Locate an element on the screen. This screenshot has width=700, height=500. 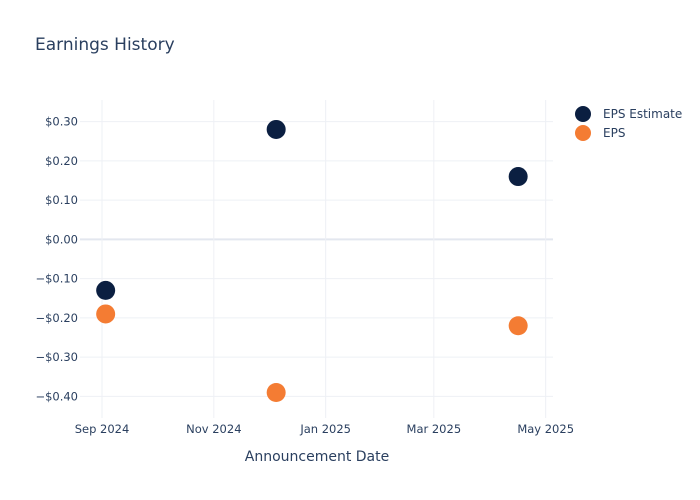
legend-label: EPS Estimate is located at coordinates (642, 114).